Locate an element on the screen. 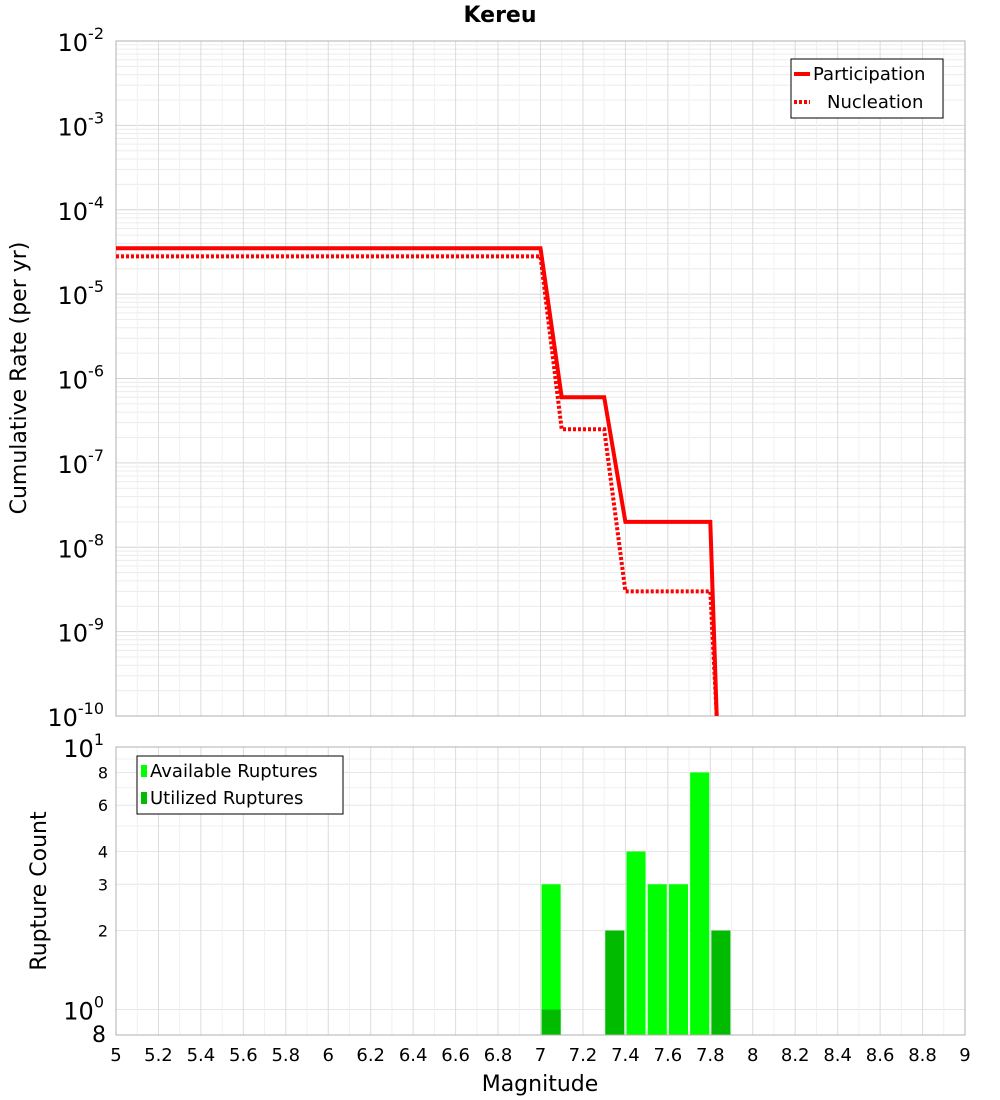  count-y-tick-label: 4 is located at coordinates (103, 851).